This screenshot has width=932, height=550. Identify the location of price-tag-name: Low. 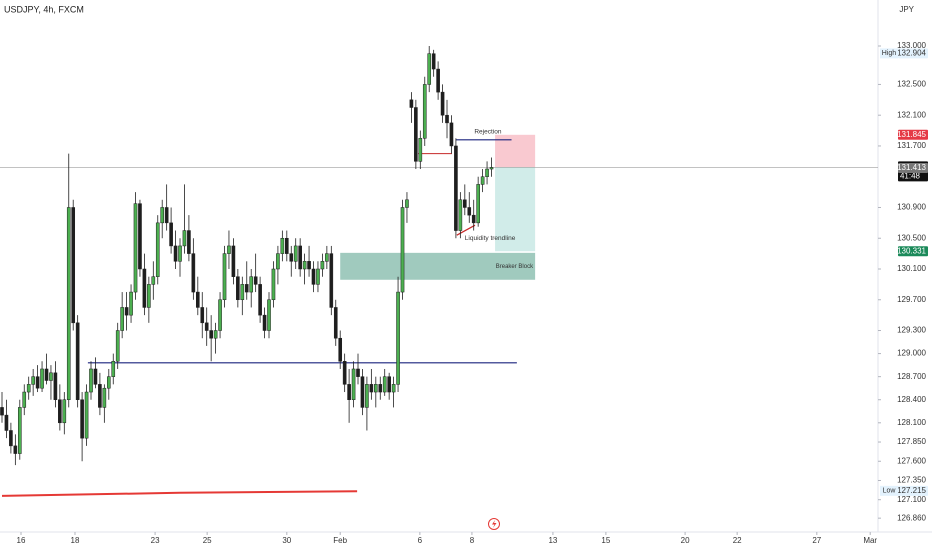
(890, 491).